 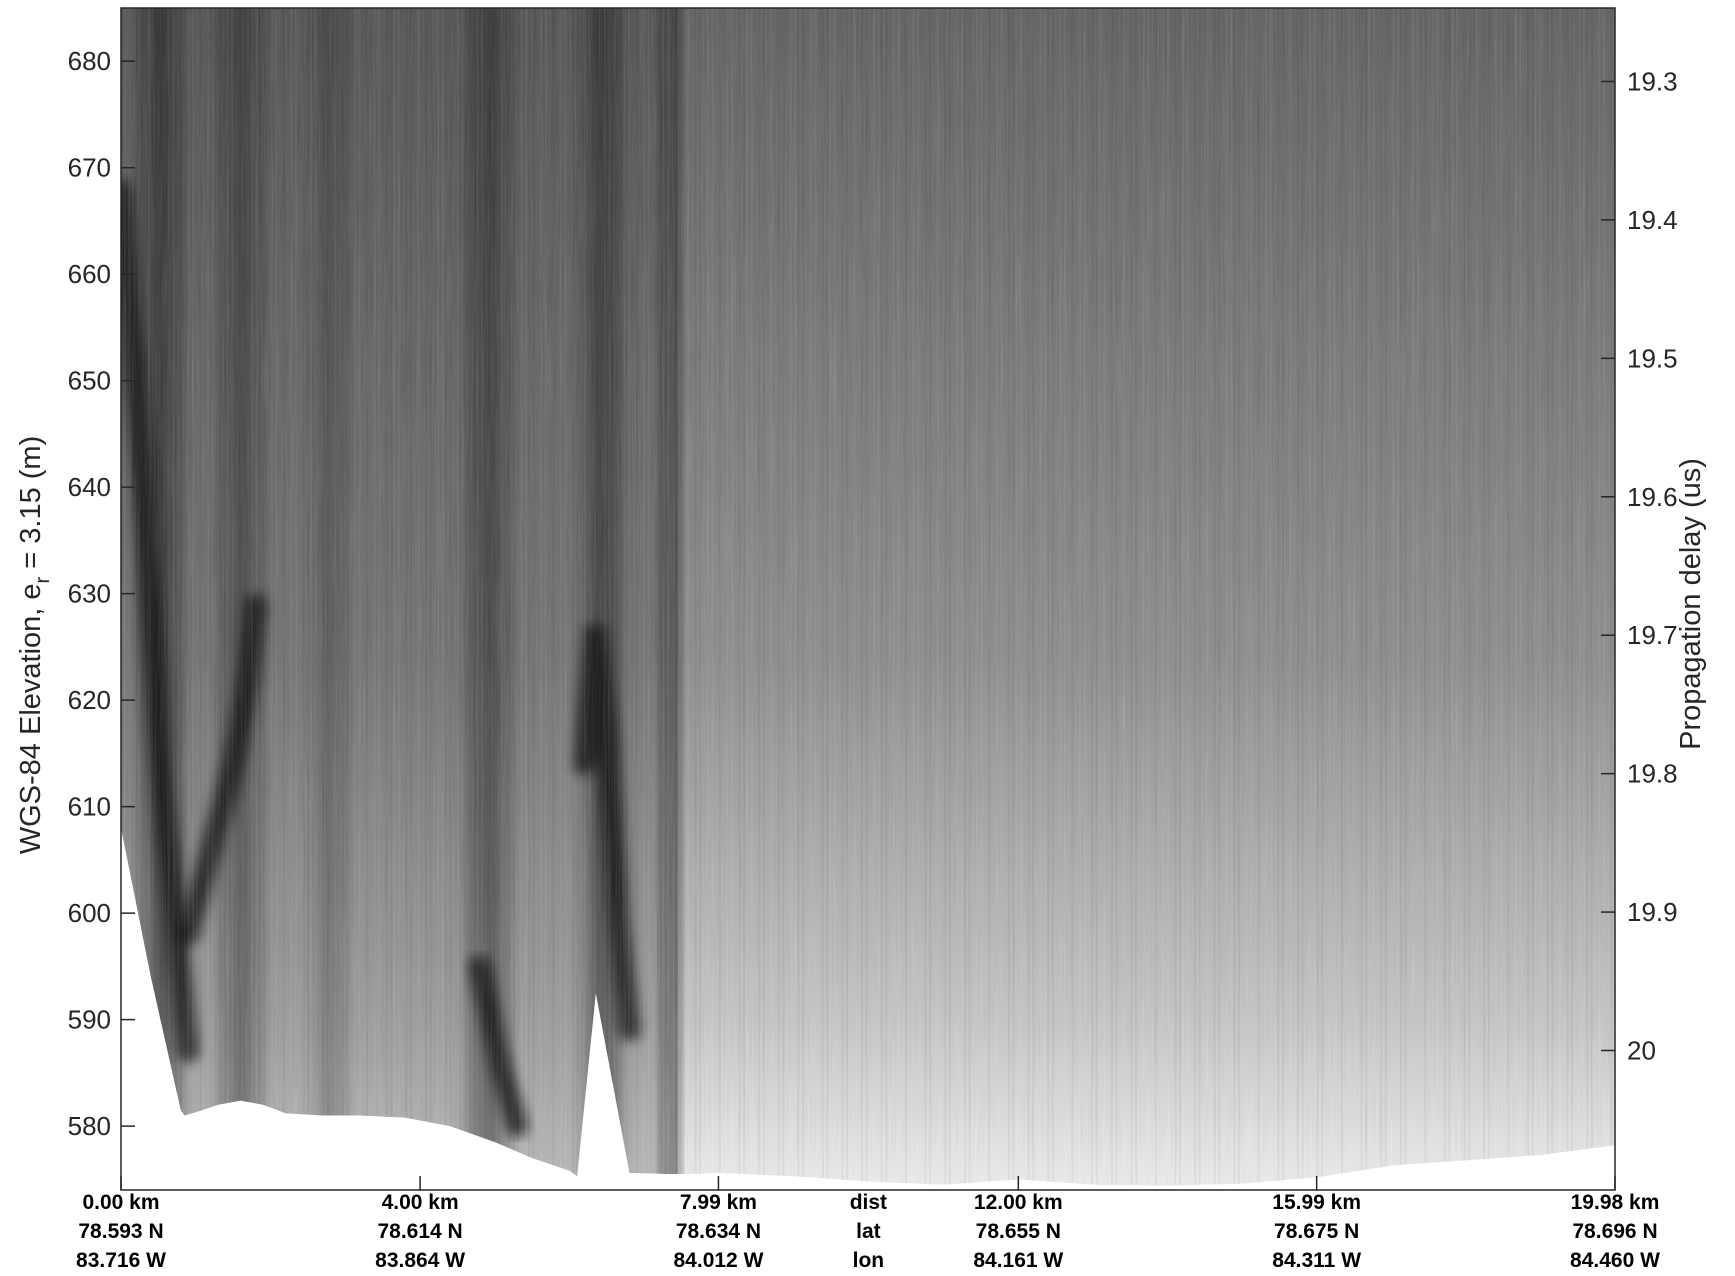 I want to click on left-axis-title-sub: r, so click(x=43, y=579).